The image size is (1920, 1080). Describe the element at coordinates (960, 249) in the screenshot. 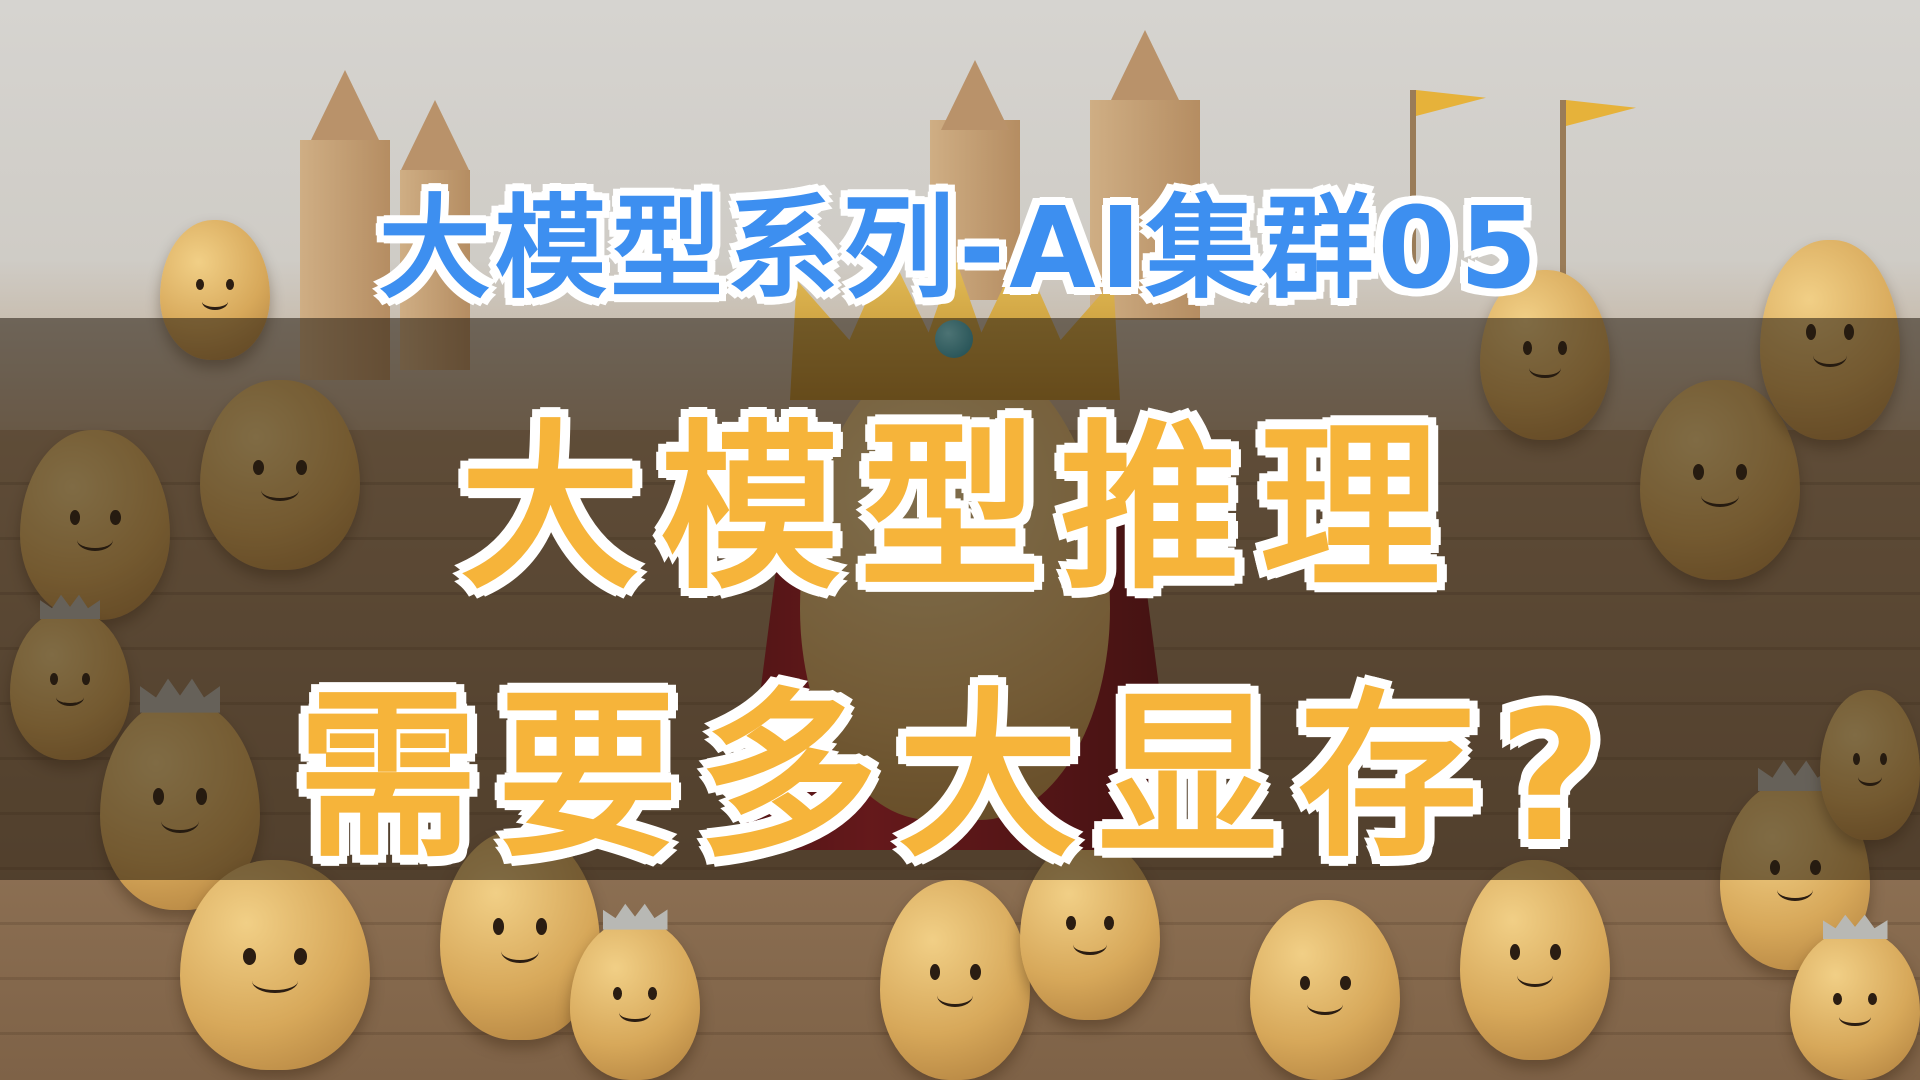

I see `series-subtitle: 大模型系列-AI集群05` at that location.